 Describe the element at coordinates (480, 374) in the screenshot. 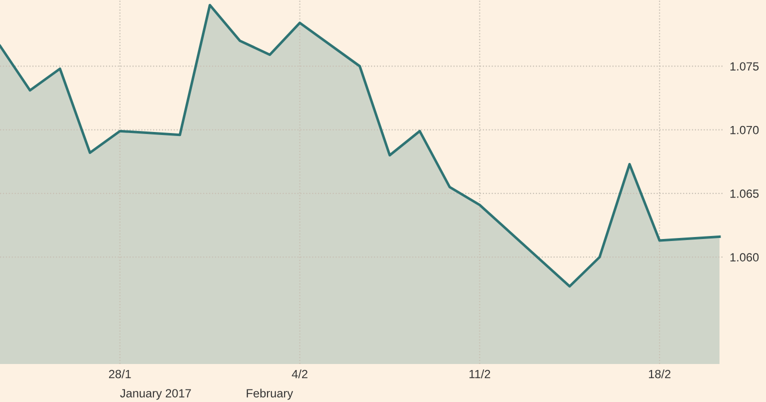

I see `x-tick-label: 11/2` at that location.